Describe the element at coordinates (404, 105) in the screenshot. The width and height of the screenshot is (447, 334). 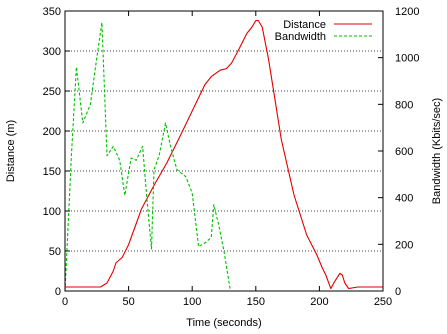
I see `y-right-tick-label: 800` at that location.